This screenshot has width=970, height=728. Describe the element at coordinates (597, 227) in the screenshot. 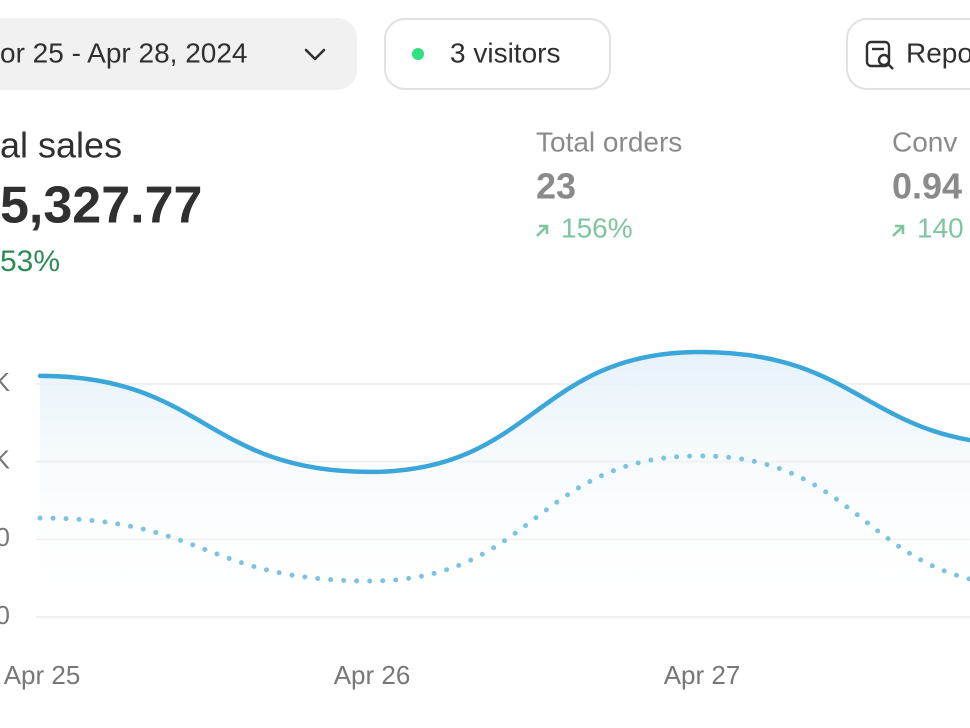

I see `metric-change: 156%` at that location.